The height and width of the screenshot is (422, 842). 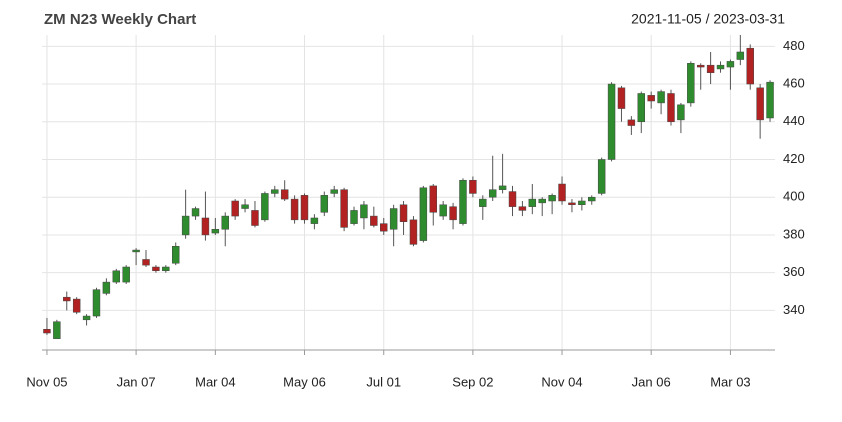 What do you see at coordinates (383, 381) in the screenshot?
I see `x-tick-label: Jul 01` at bounding box center [383, 381].